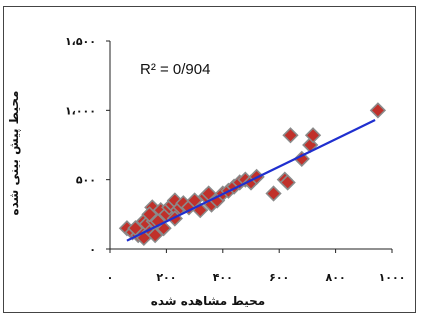 Image resolution: width=424 pixels, height=320 pixels. I want to click on y-tick-label: ۰, so click(92, 249).